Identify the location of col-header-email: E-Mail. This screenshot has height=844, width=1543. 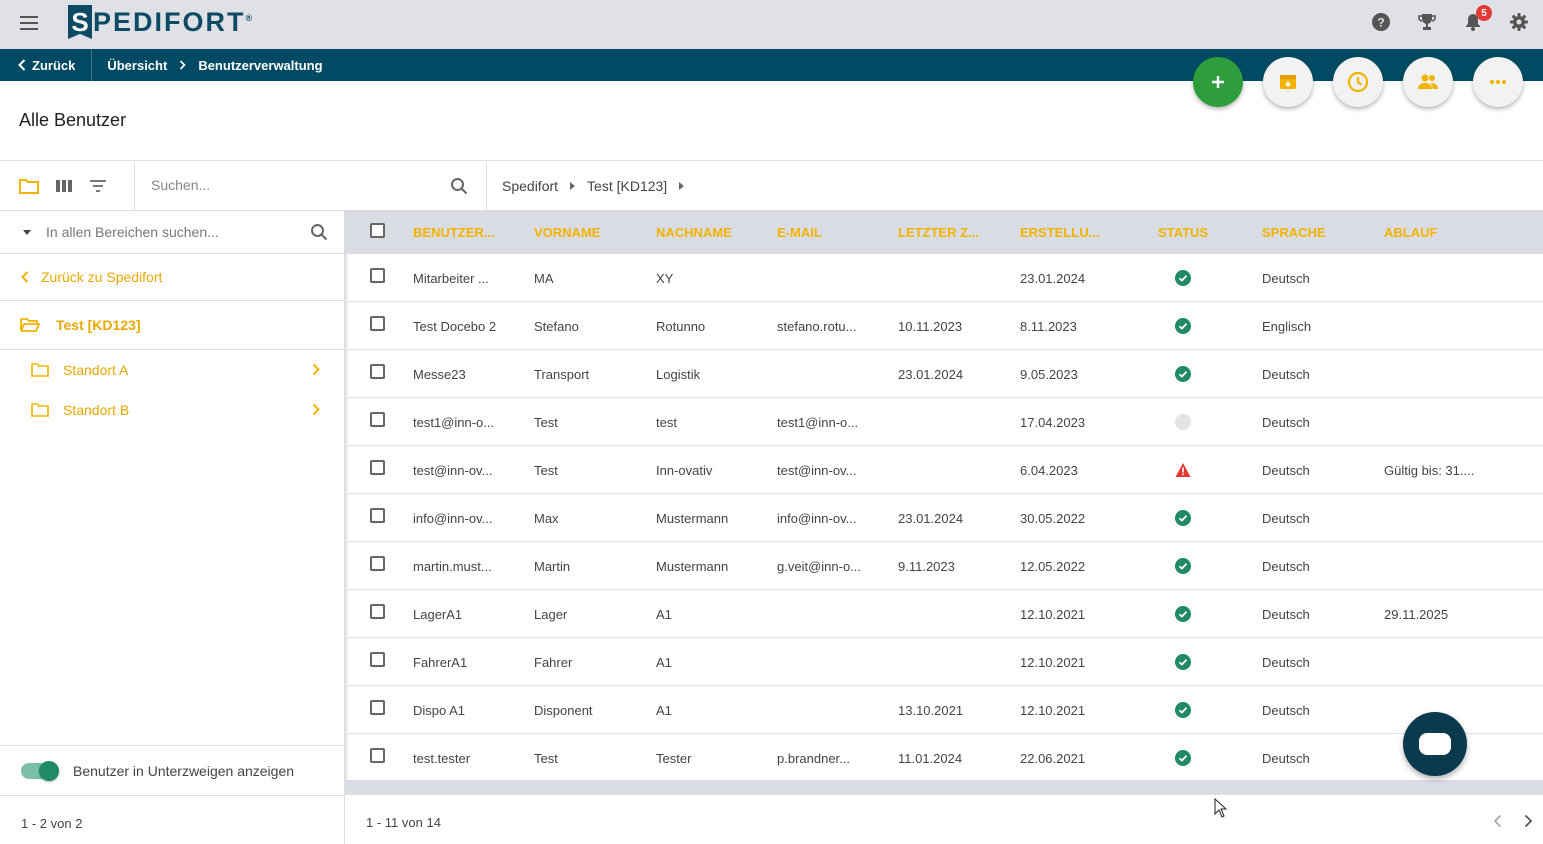
(799, 232).